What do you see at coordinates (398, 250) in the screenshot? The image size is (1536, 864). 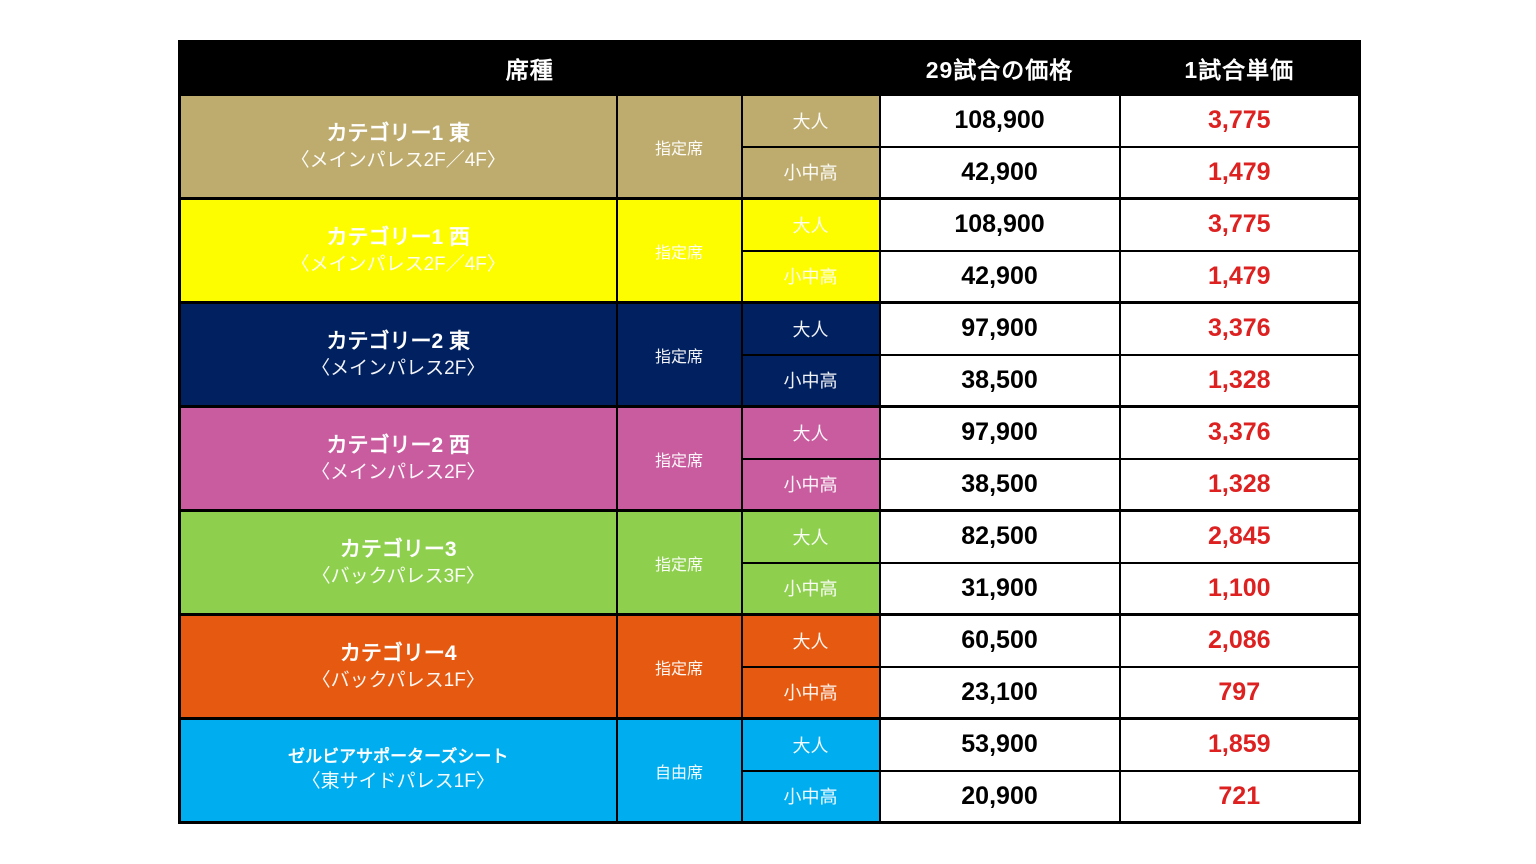 I see `seat-category-cell: カテゴリー1 西 〈メインパレス2F／4F〉` at bounding box center [398, 250].